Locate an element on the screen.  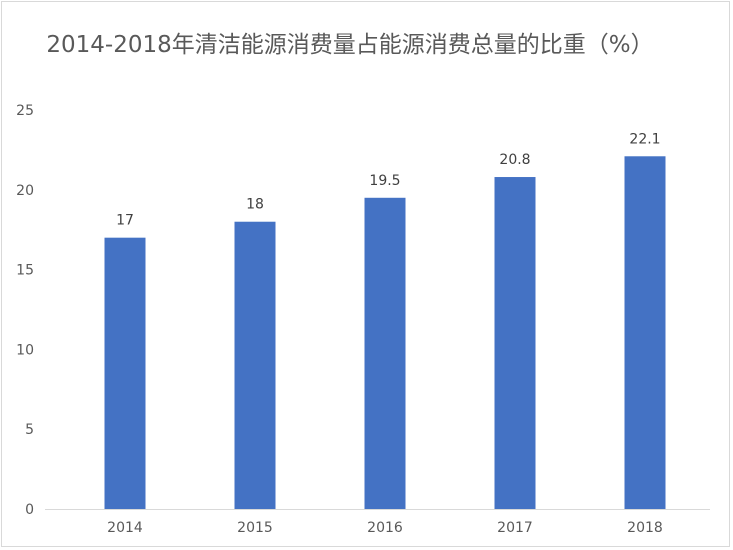
y-tick-label: 15 is located at coordinates (25, 271).